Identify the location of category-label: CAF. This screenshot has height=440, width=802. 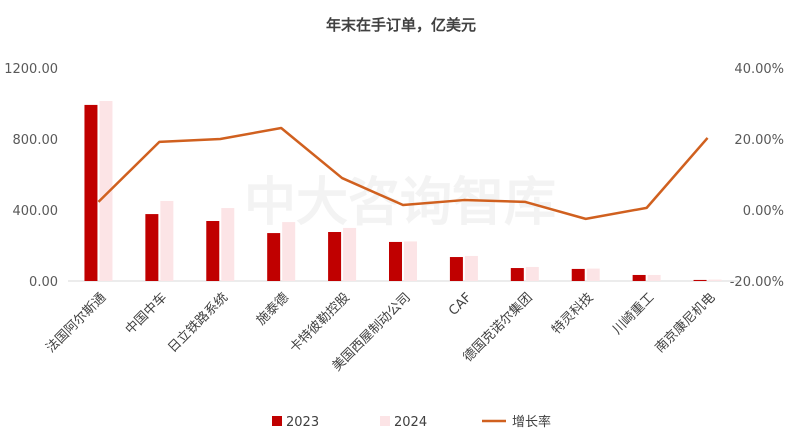
(460, 304).